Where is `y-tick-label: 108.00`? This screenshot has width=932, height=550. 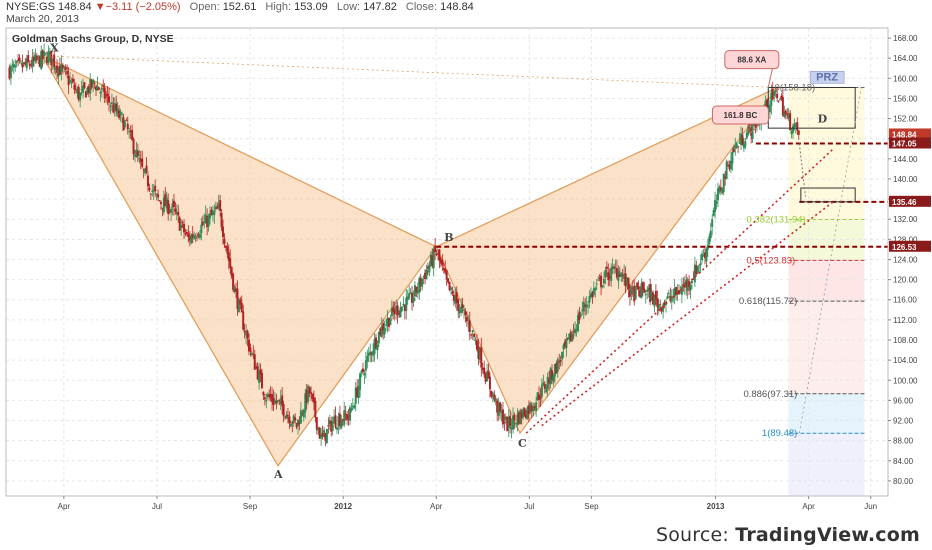 y-tick-label: 108.00 is located at coordinates (905, 340).